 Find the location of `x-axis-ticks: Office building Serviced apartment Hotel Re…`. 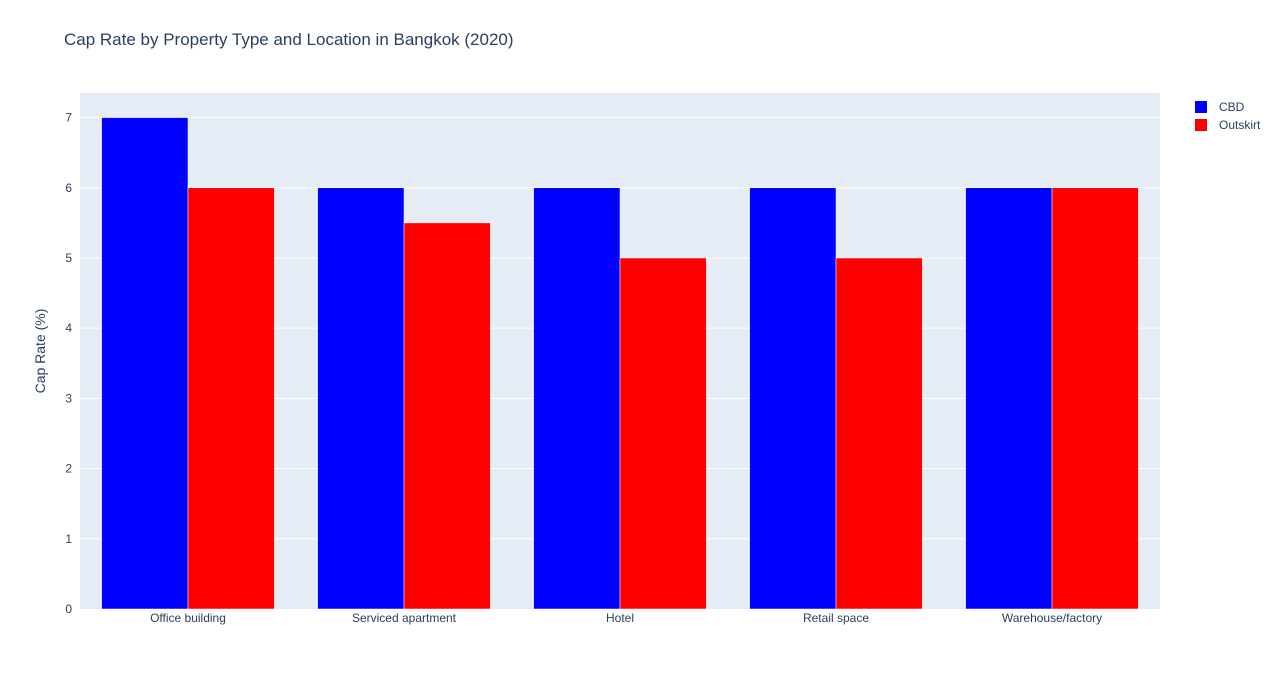

x-axis-ticks: Office building Serviced apartment Hotel Re… is located at coordinates (626, 618).